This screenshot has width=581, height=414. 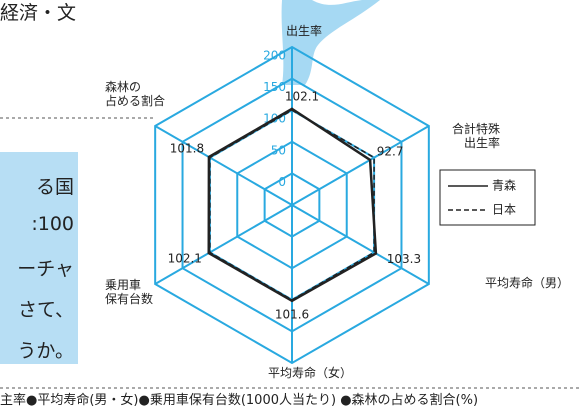 What do you see at coordinates (404, 259) in the screenshot?
I see `data-label: 103.3` at bounding box center [404, 259].